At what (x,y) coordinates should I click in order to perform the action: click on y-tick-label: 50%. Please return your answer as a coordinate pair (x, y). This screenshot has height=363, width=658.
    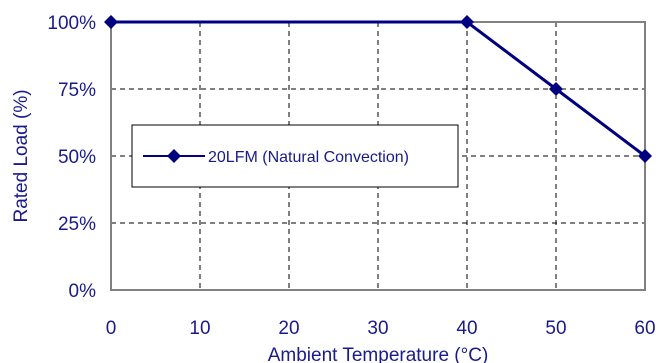
    Looking at the image, I should click on (77, 157).